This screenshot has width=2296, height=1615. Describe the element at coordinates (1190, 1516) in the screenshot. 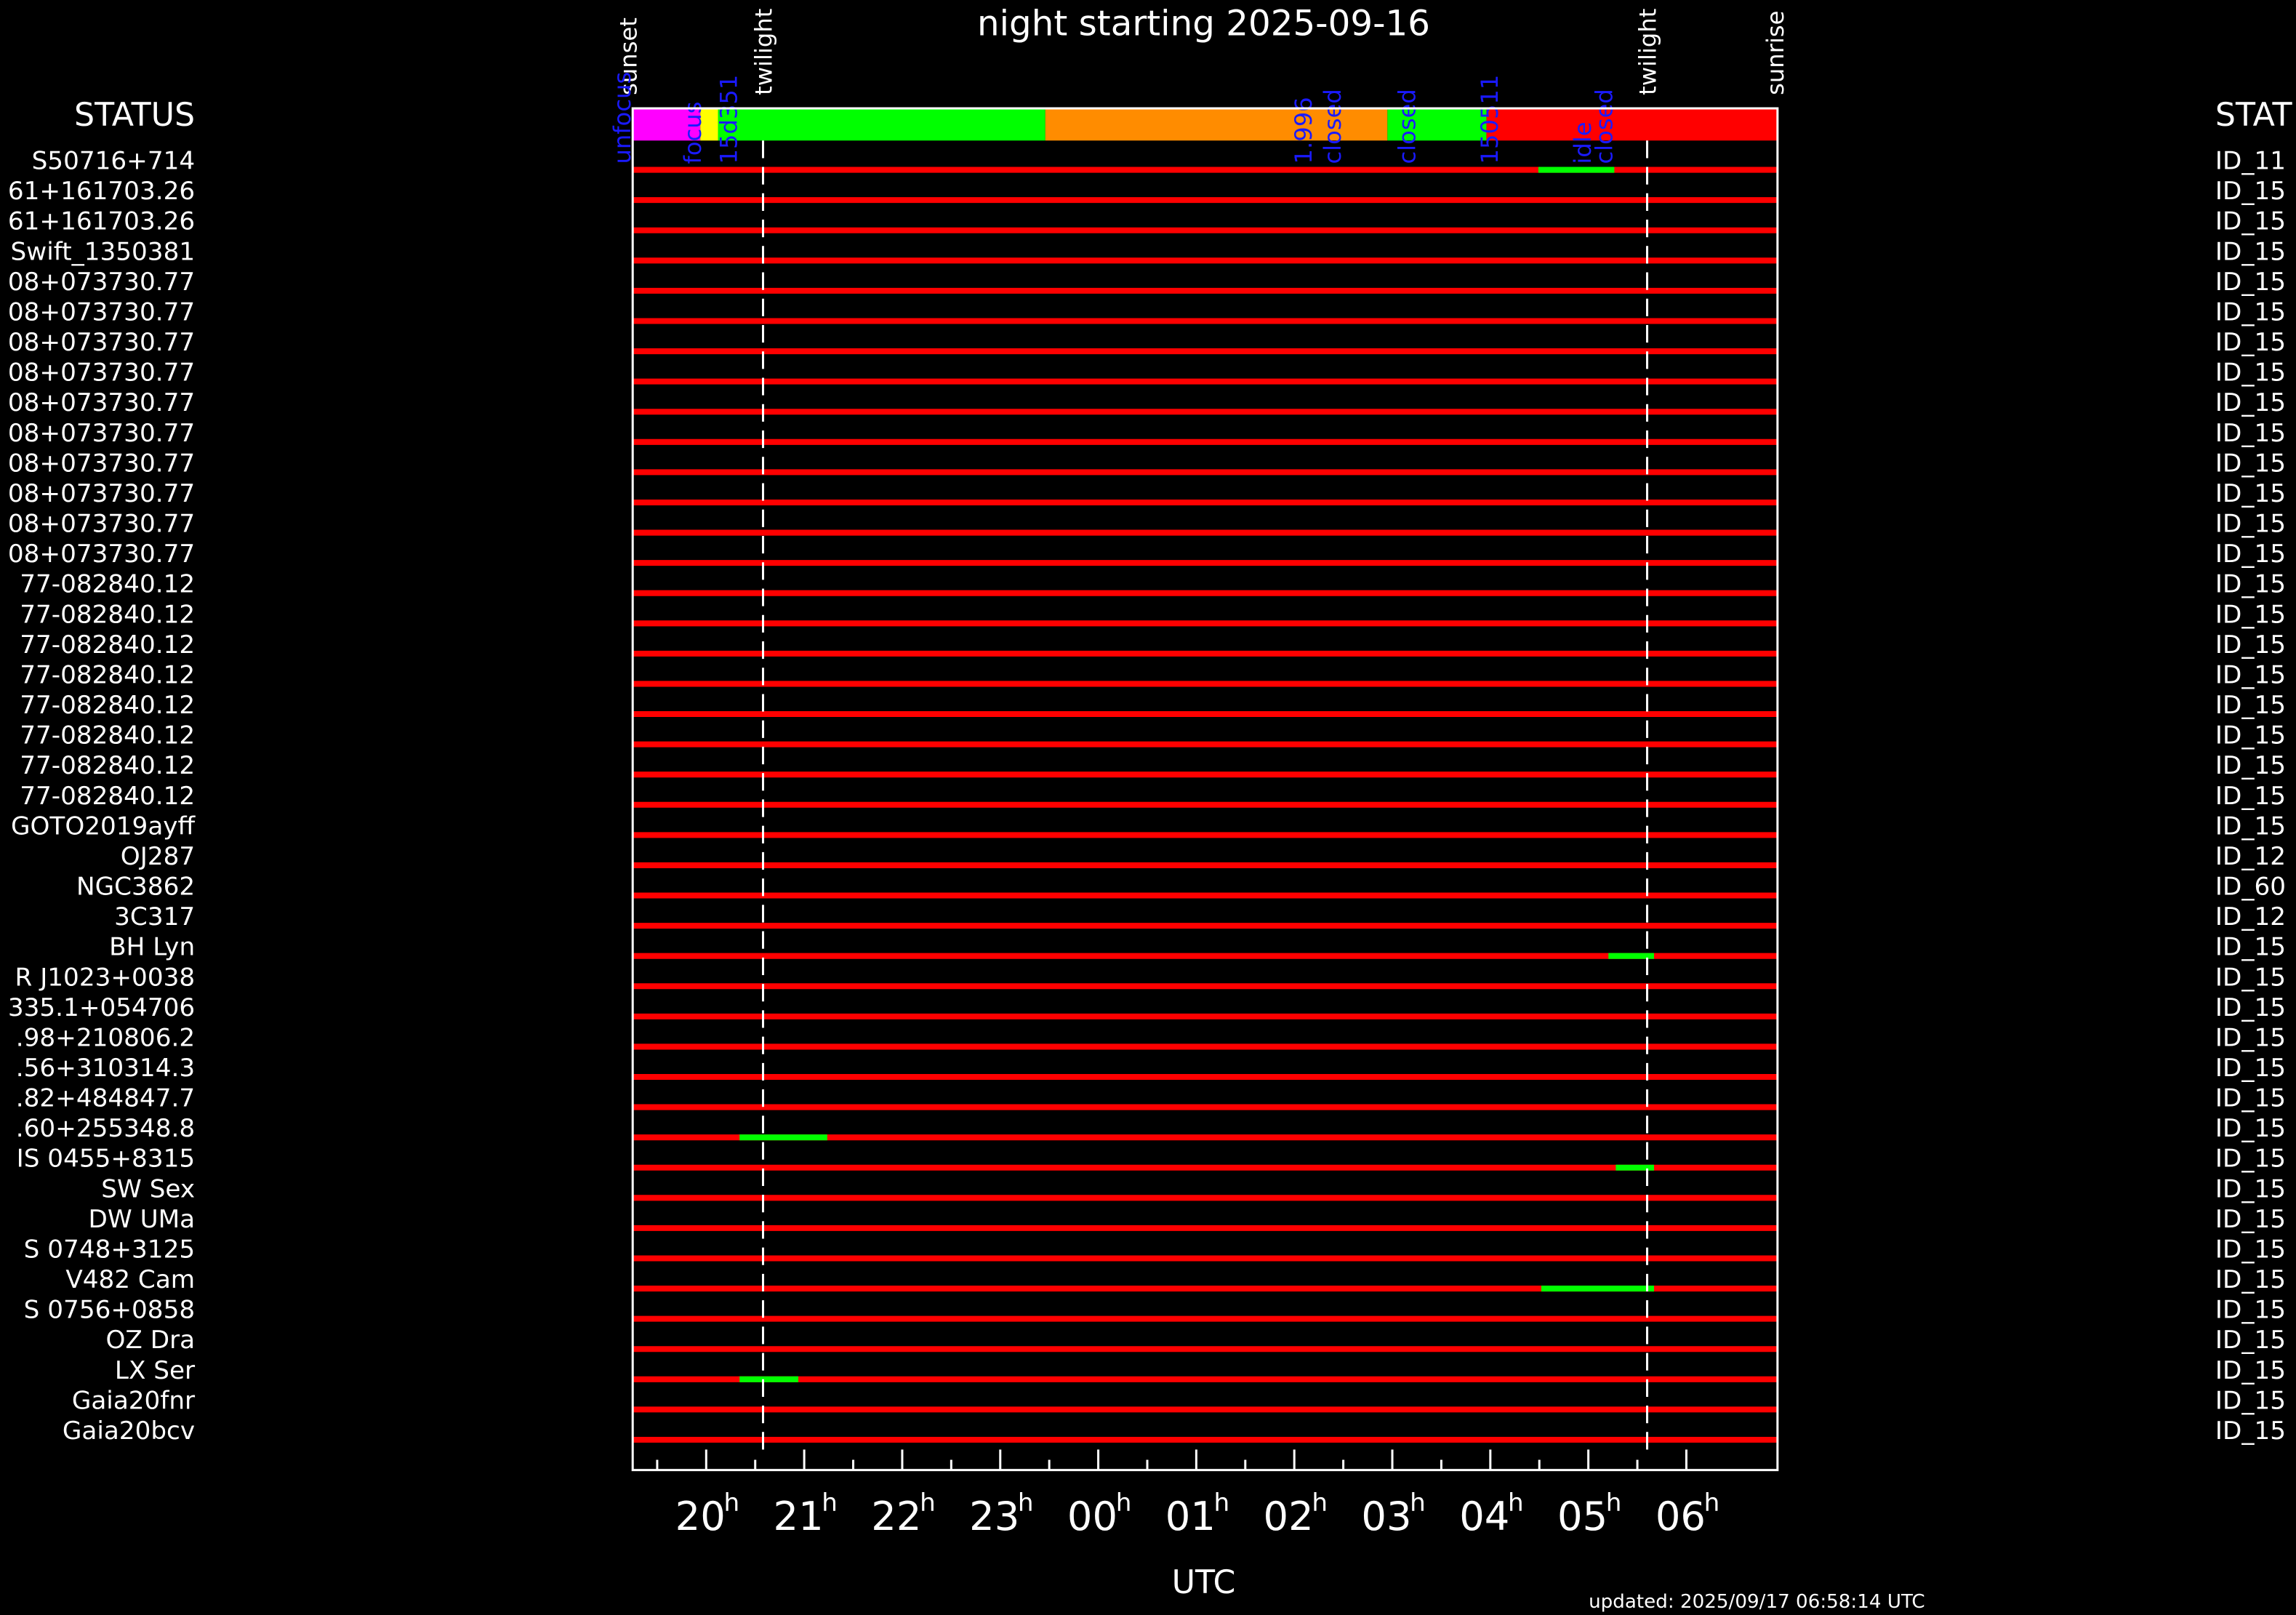

I see `x-tick-label: 01` at that location.